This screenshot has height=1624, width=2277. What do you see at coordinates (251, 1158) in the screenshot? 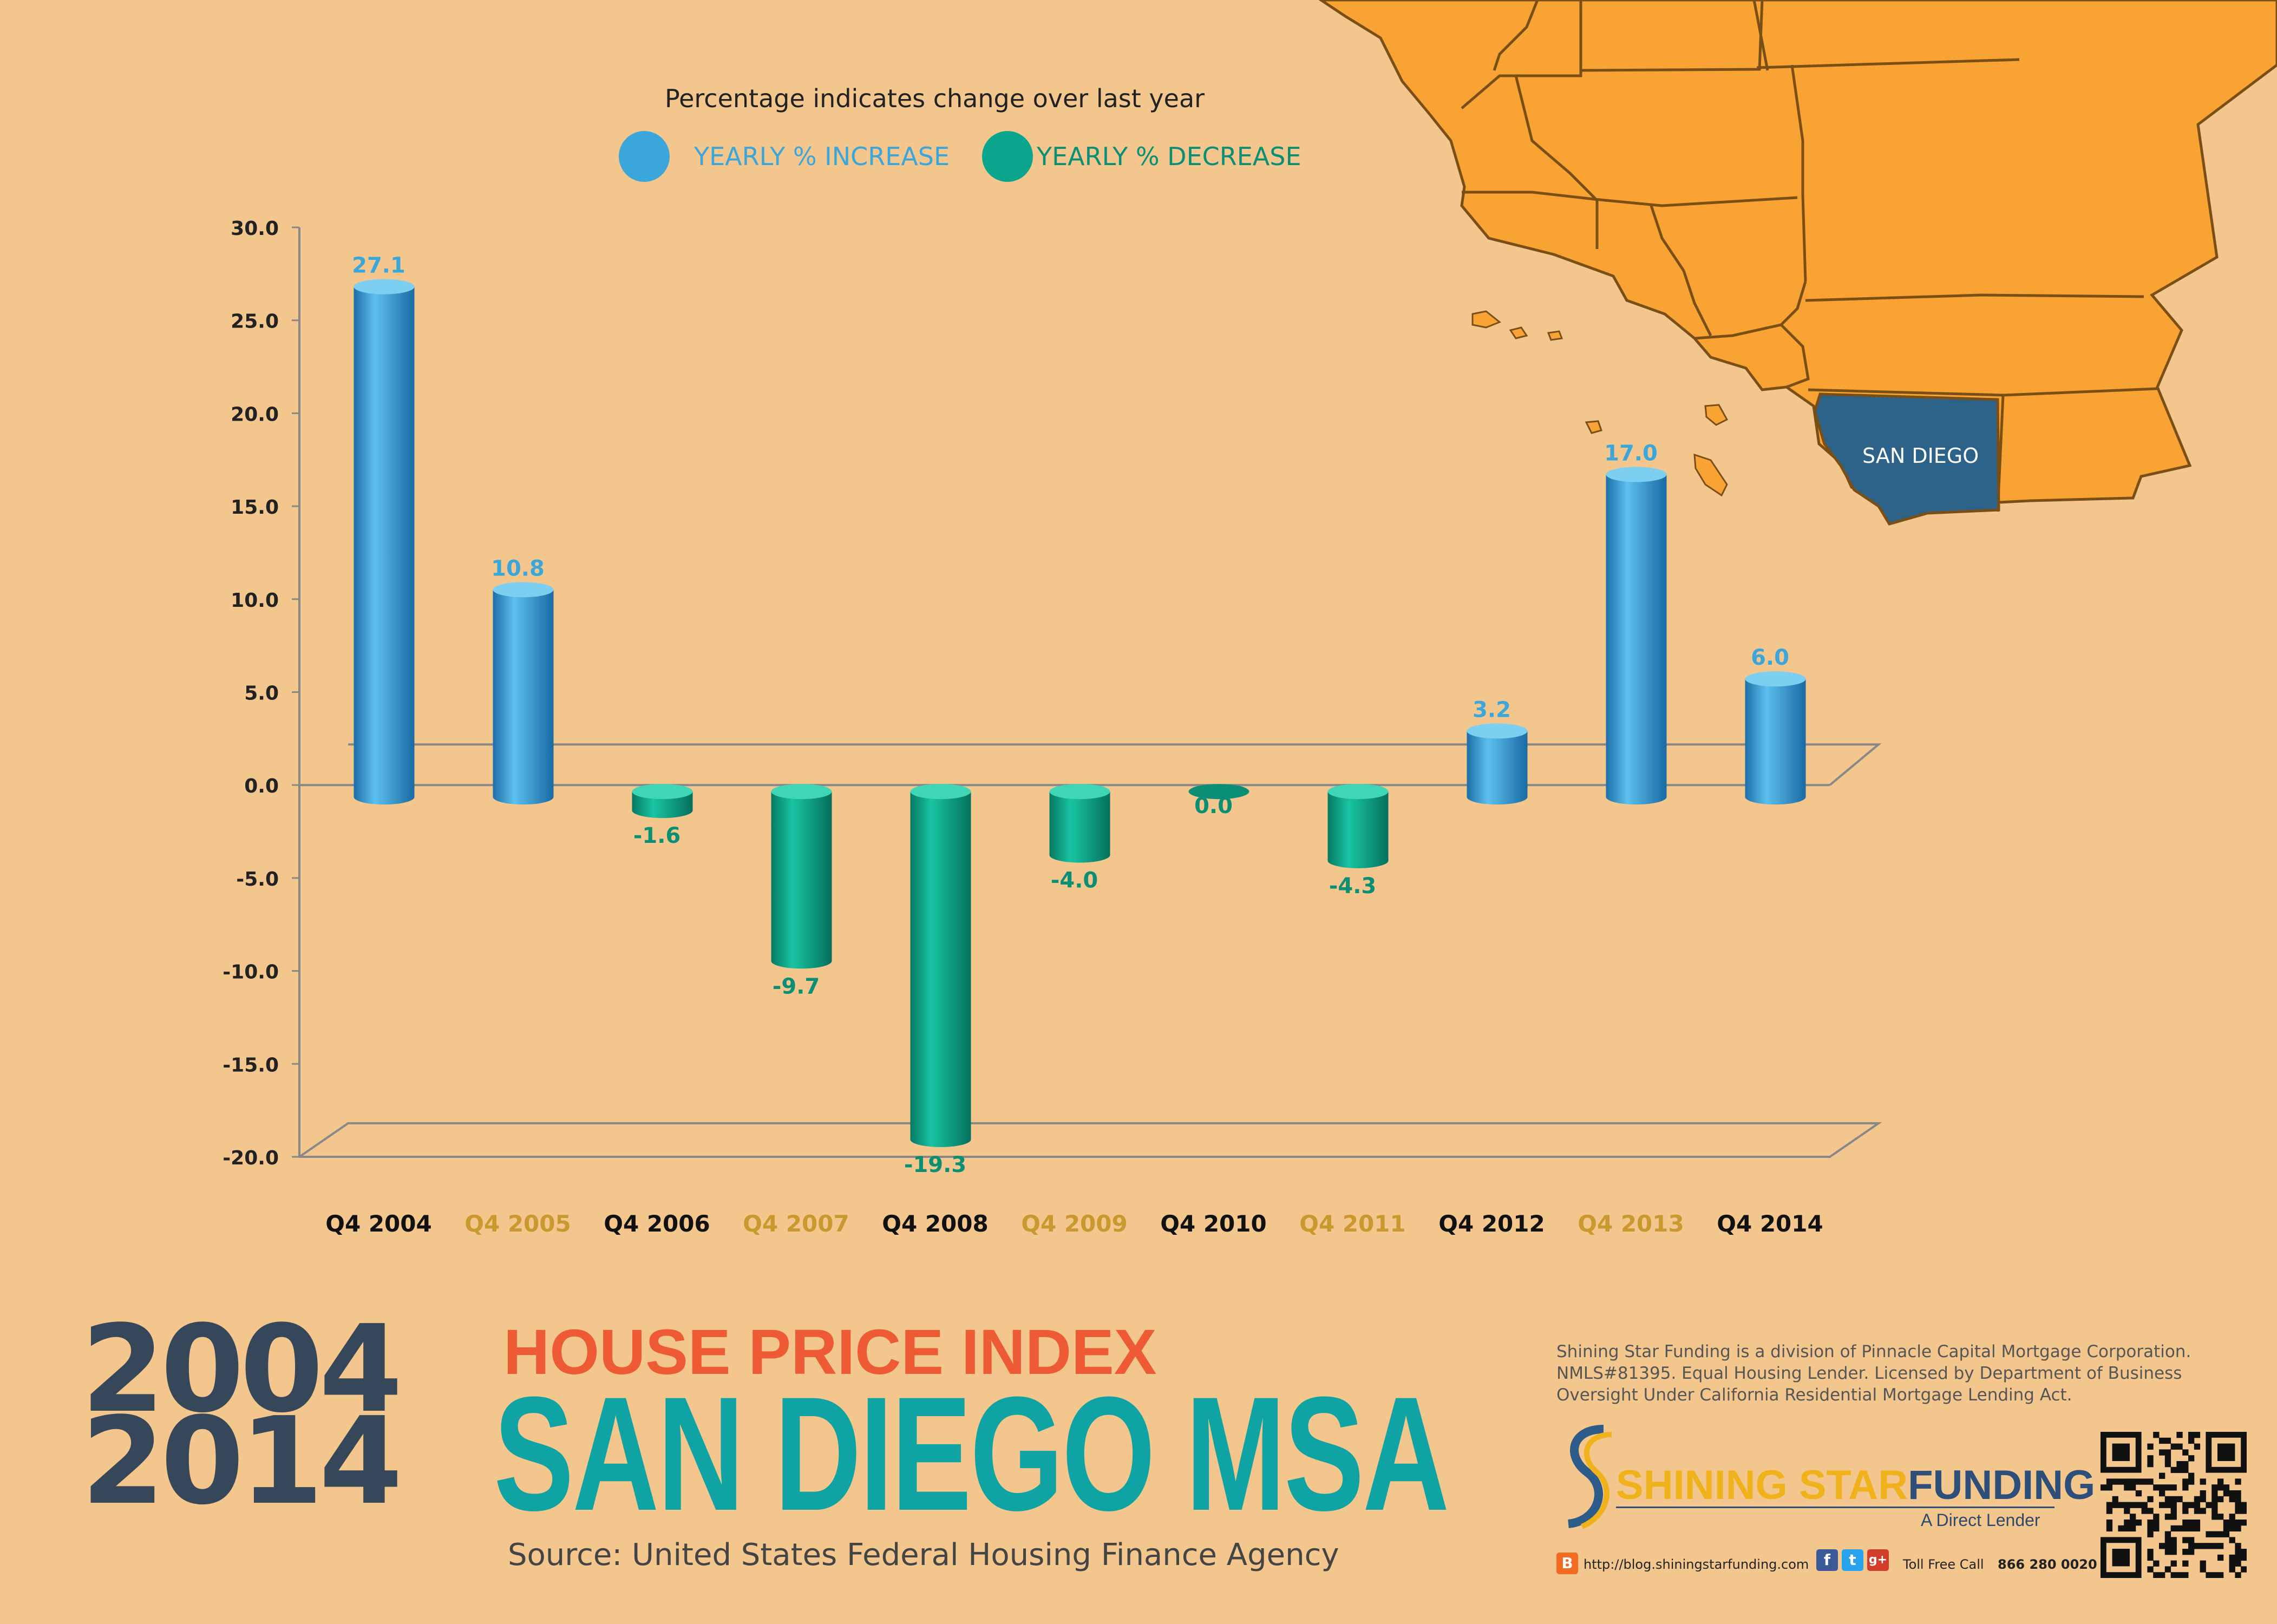
I see `y-tick-label: -20.0` at bounding box center [251, 1158].